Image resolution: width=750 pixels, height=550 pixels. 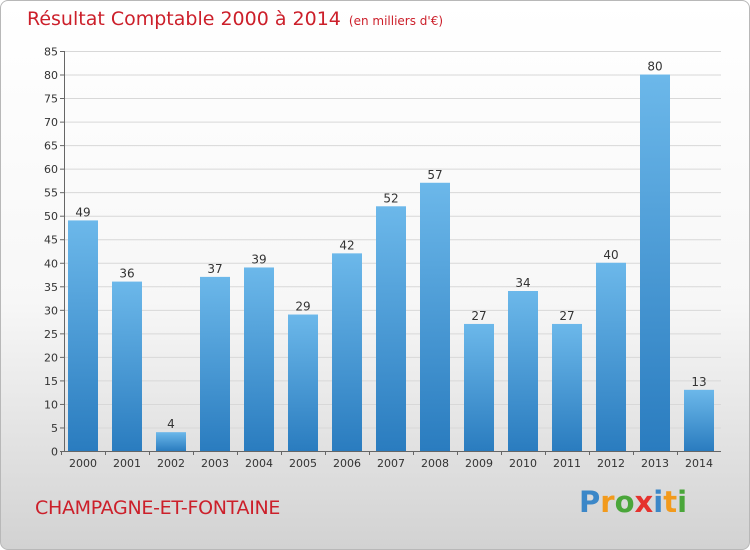 What do you see at coordinates (699, 463) in the screenshot?
I see `x-tick-label: 2014` at bounding box center [699, 463].